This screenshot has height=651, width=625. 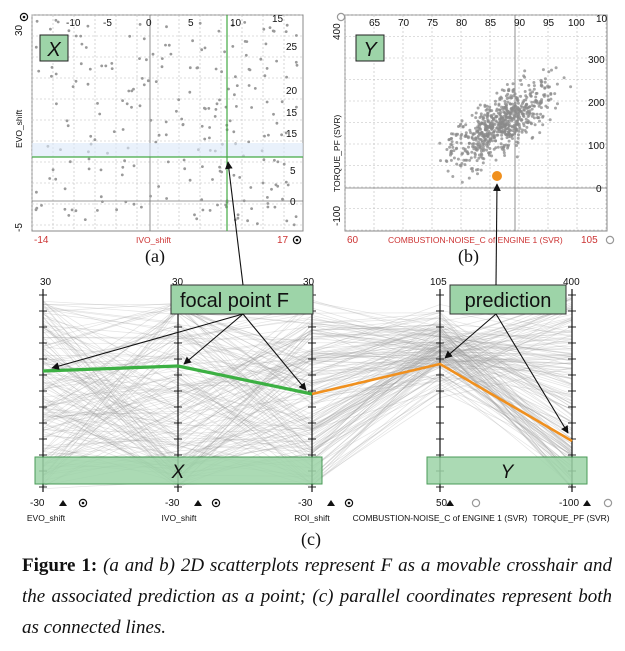 I want to click on band-y-label: Y, so click(x=508, y=472).